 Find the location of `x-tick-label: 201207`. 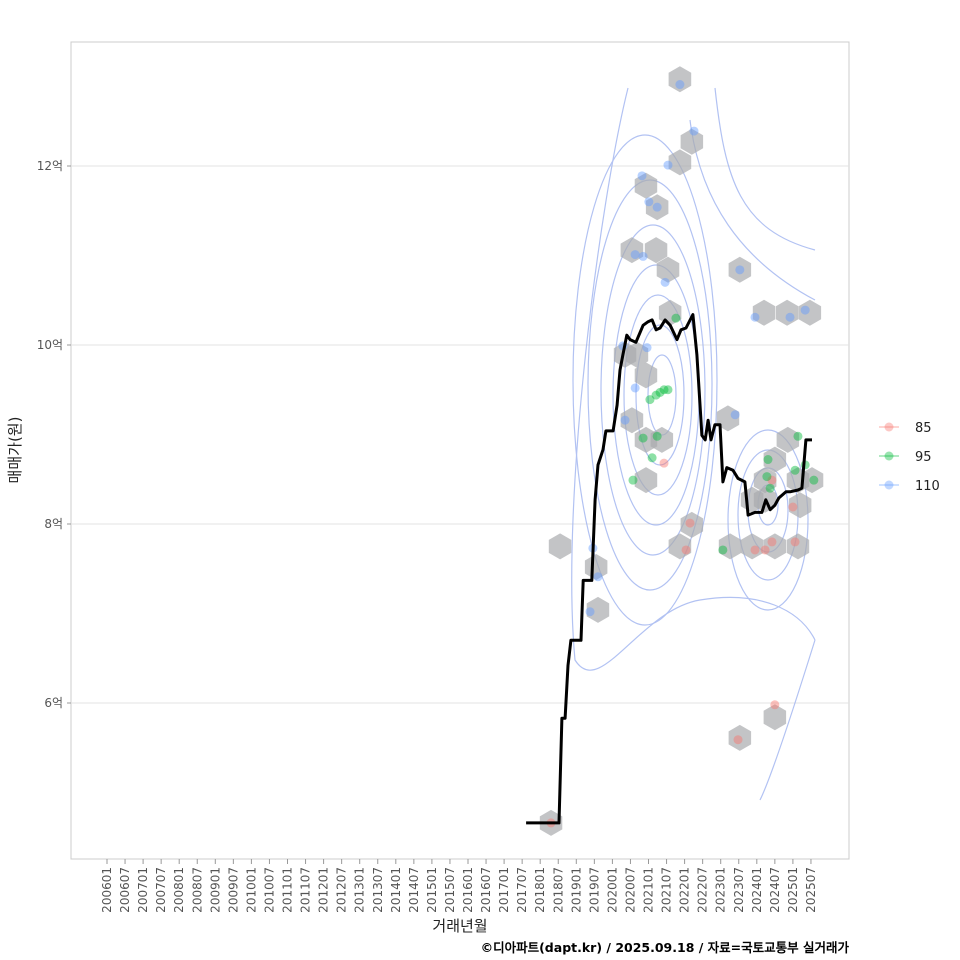

x-tick-label: 201207 is located at coordinates (342, 890).